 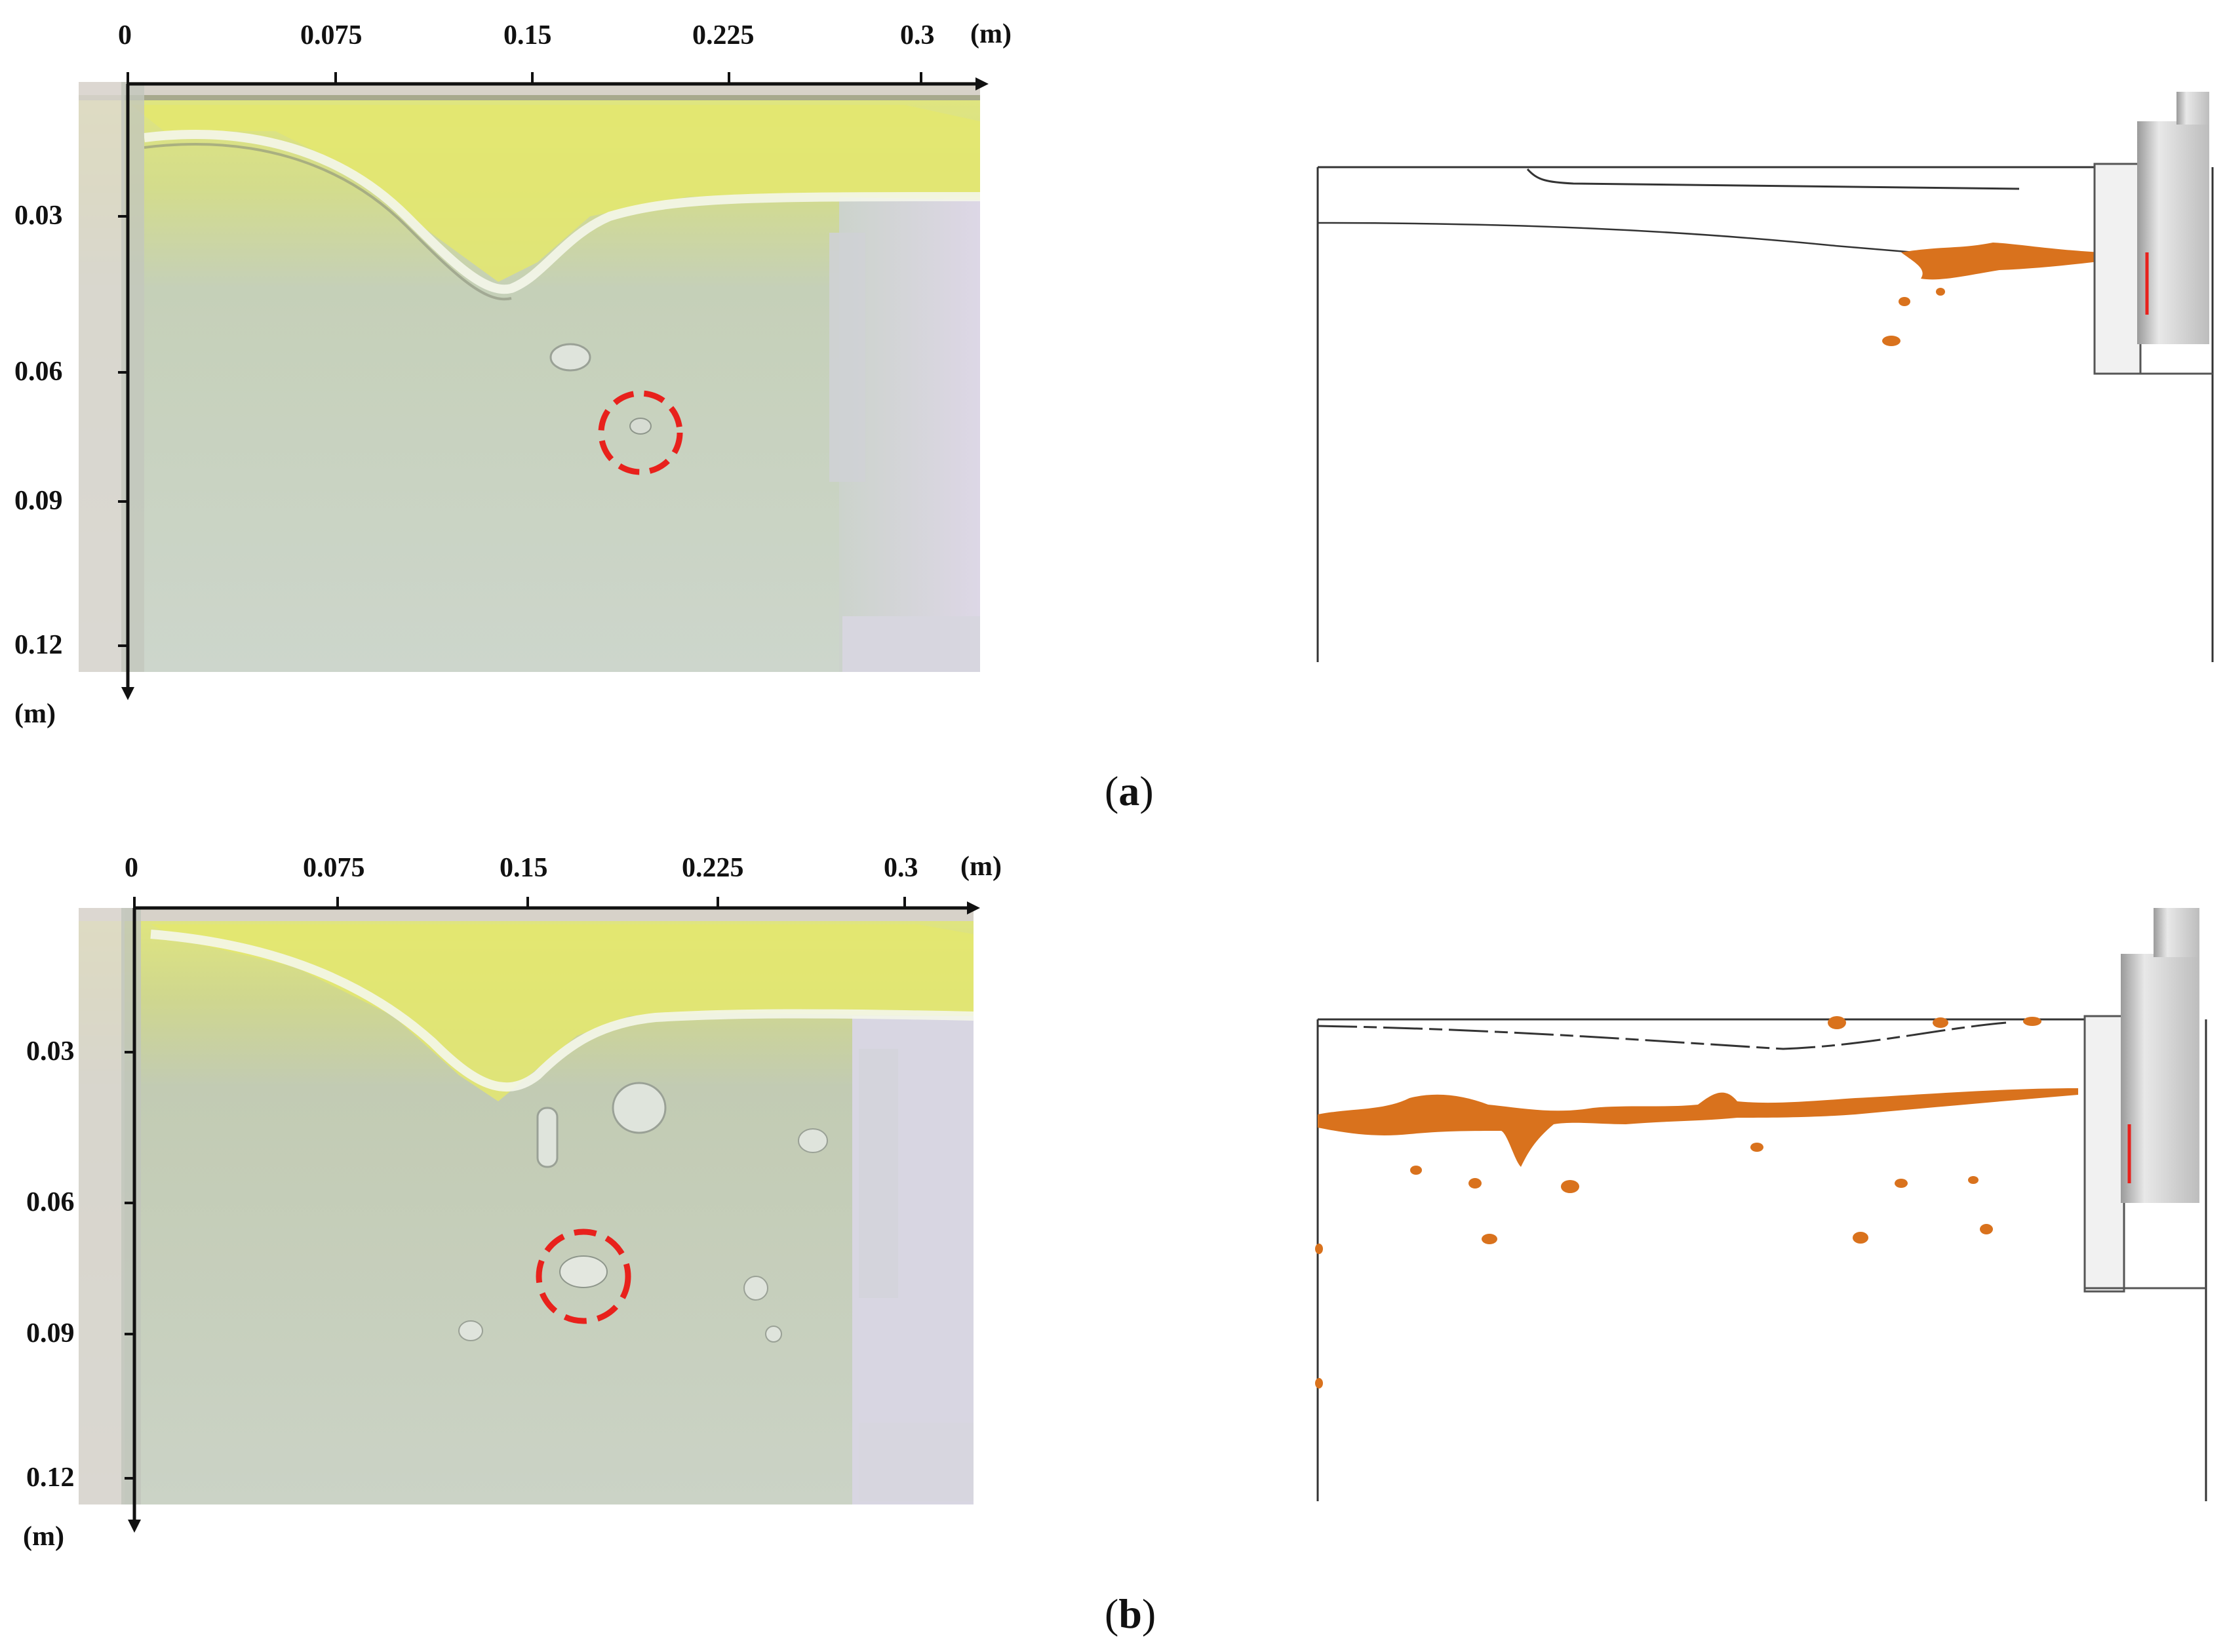 I want to click on caption-a: (a), so click(x=1129, y=791).